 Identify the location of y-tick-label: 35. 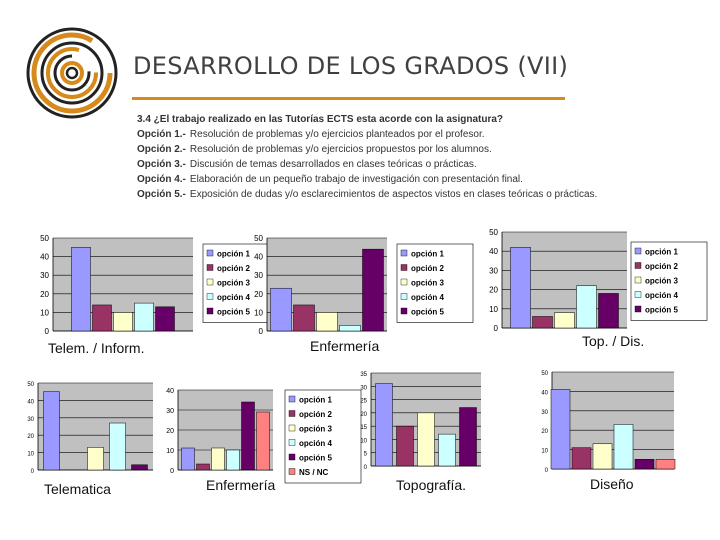
(363, 375).